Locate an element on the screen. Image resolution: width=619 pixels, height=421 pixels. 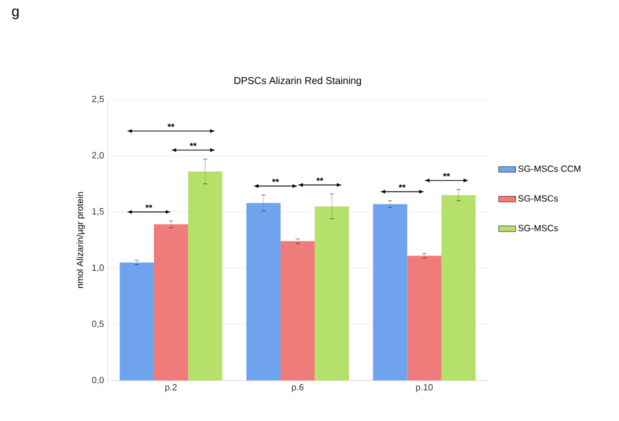
chart-title: DPSCs Alizarin Red Staining is located at coordinates (297, 81).